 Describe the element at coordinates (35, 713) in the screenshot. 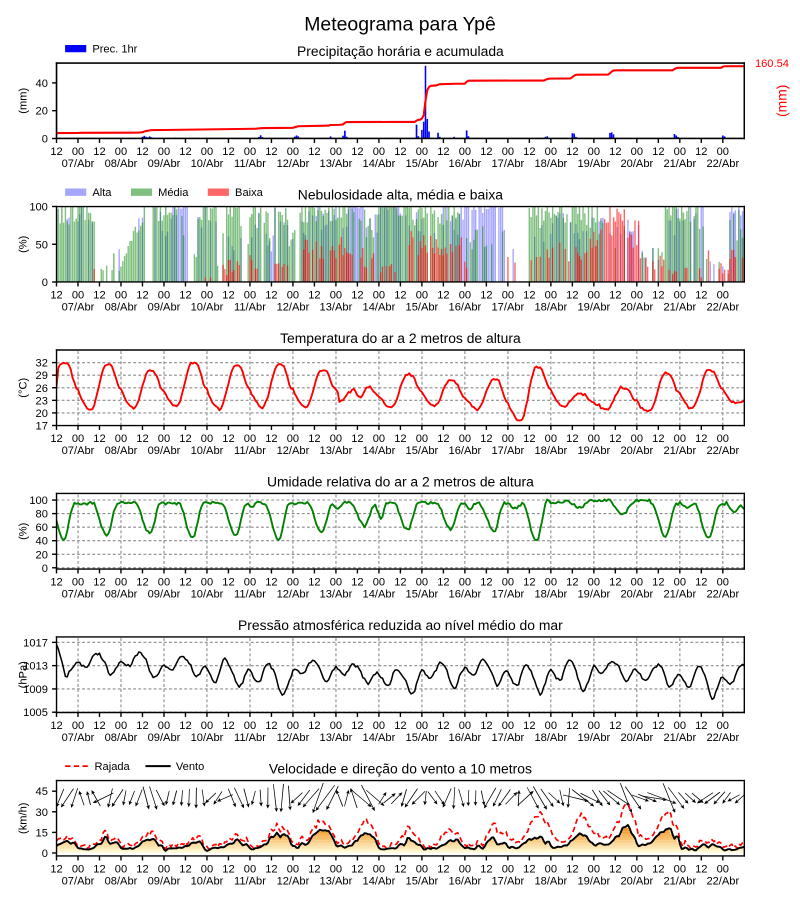

I see `svg-text: 1005` at that location.